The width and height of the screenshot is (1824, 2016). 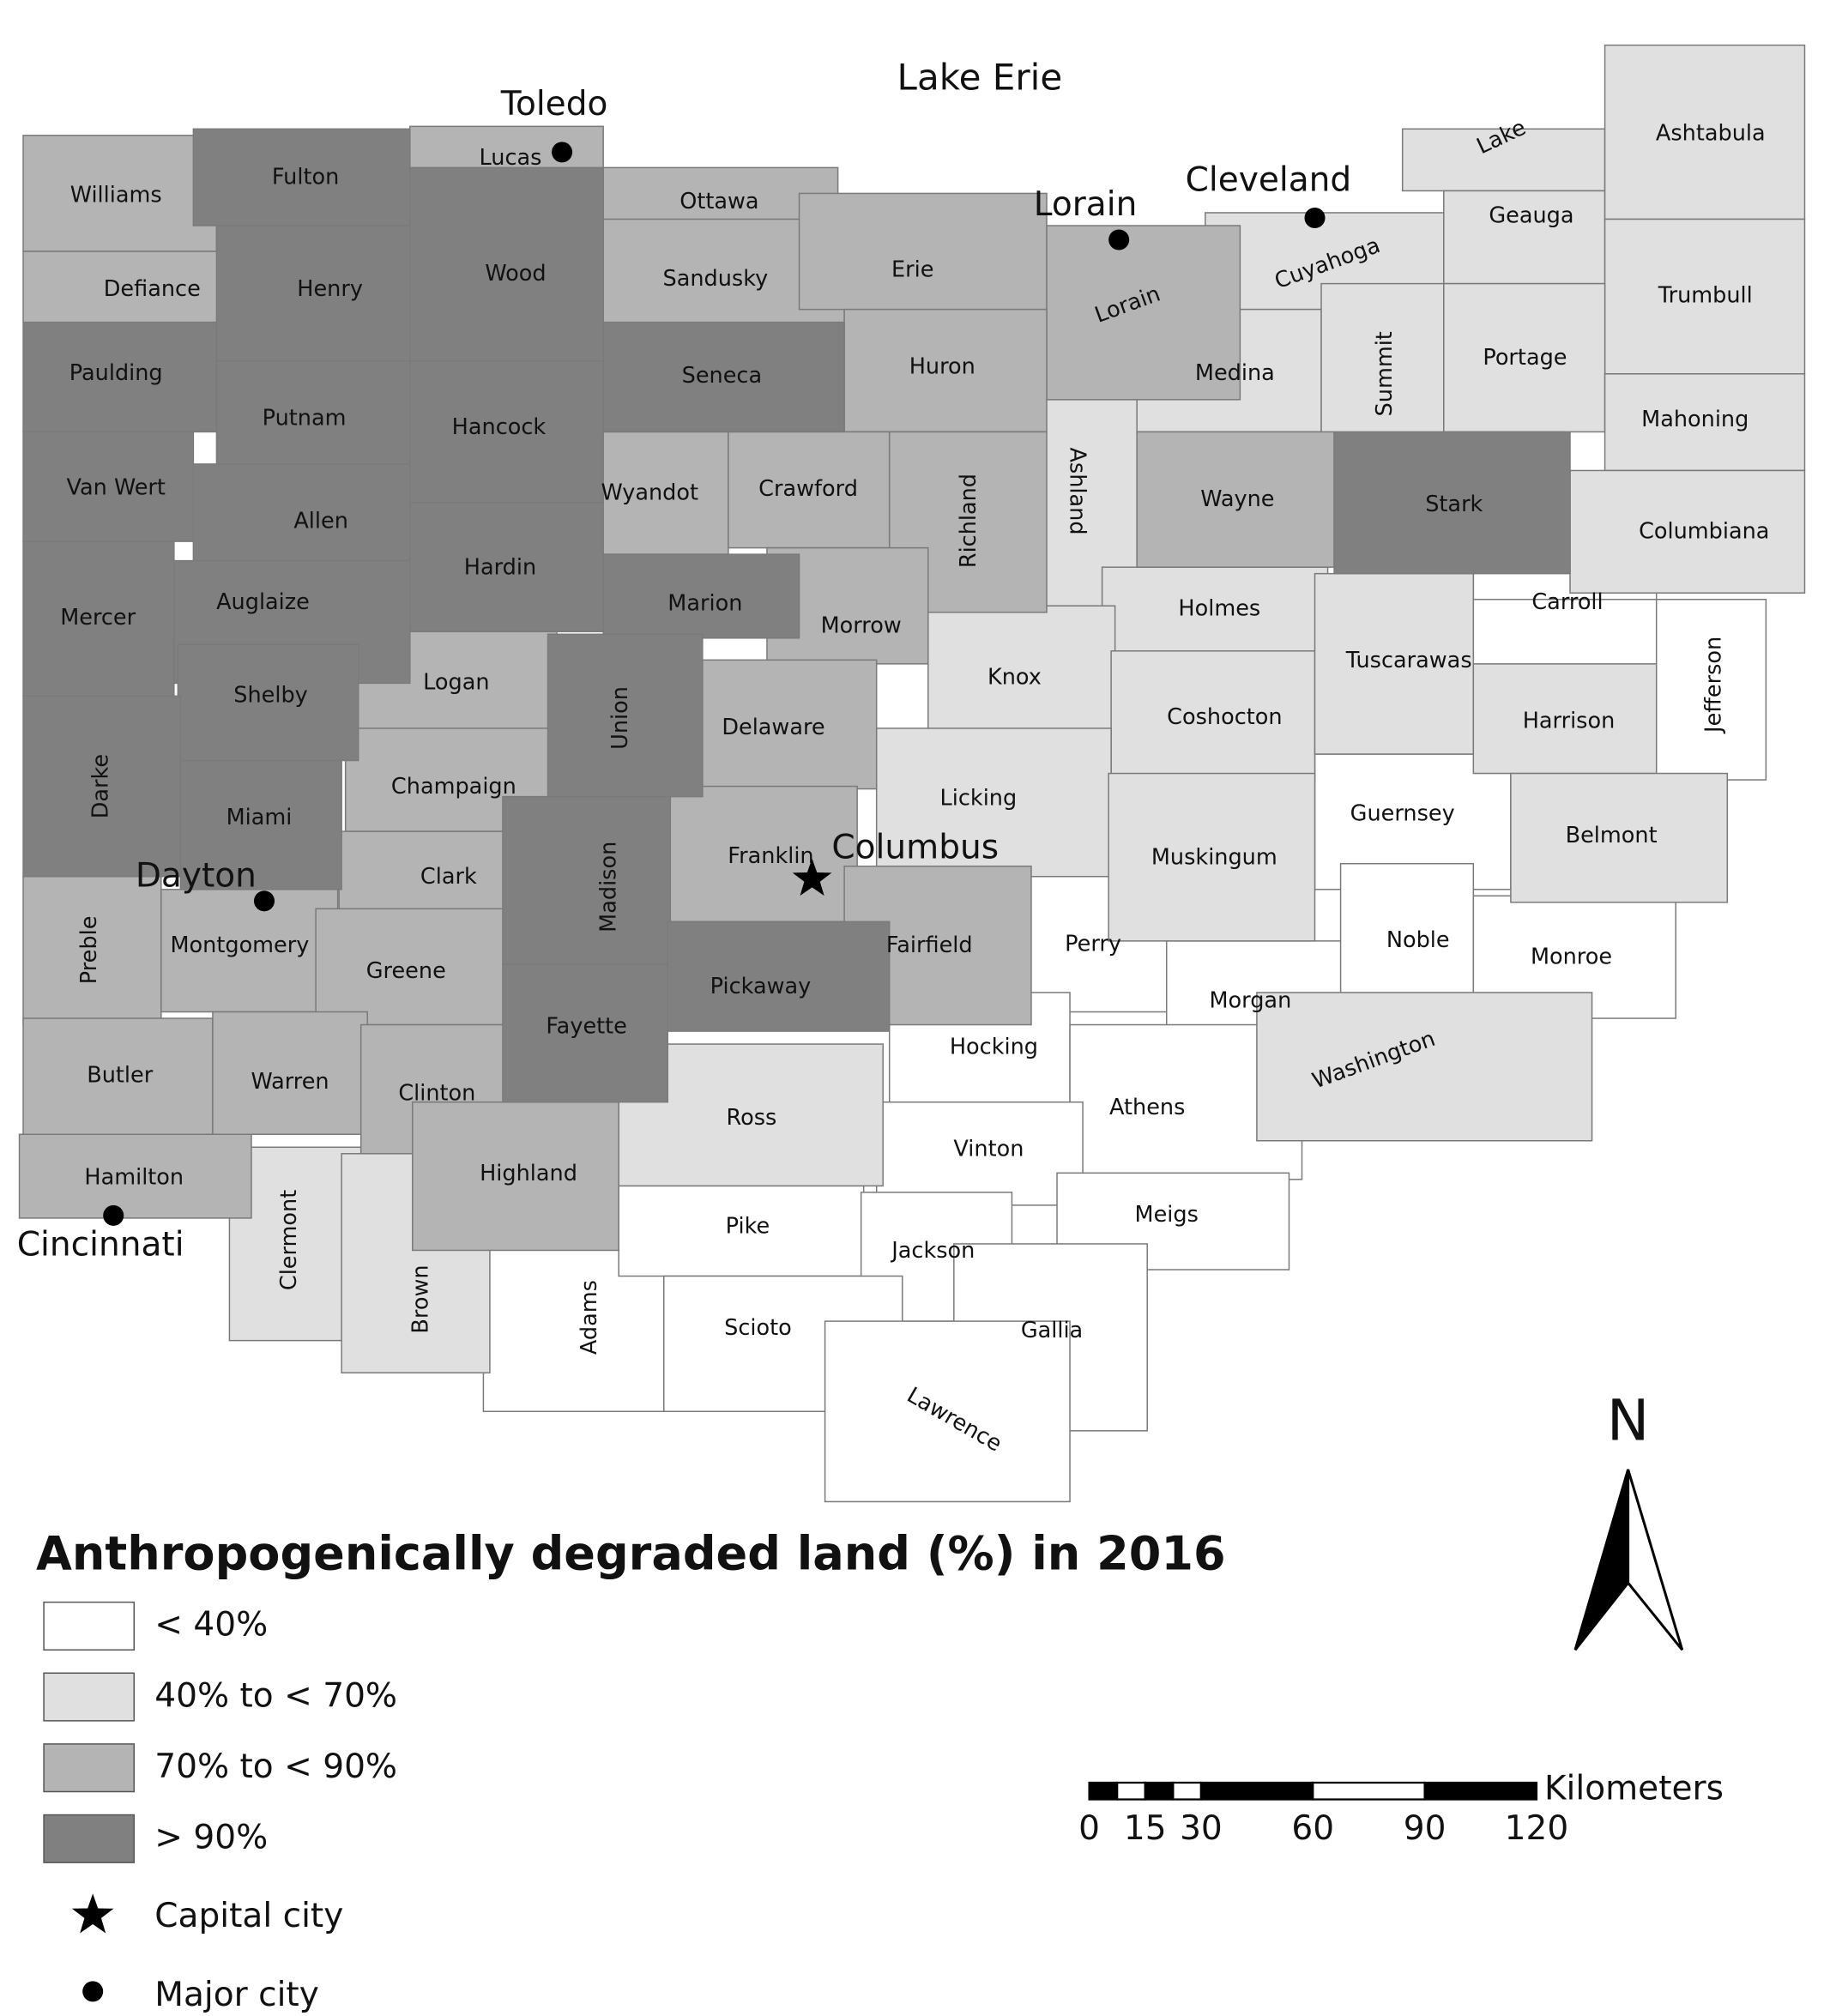 I want to click on legend-label: 40% to < 70%, so click(x=276, y=1696).